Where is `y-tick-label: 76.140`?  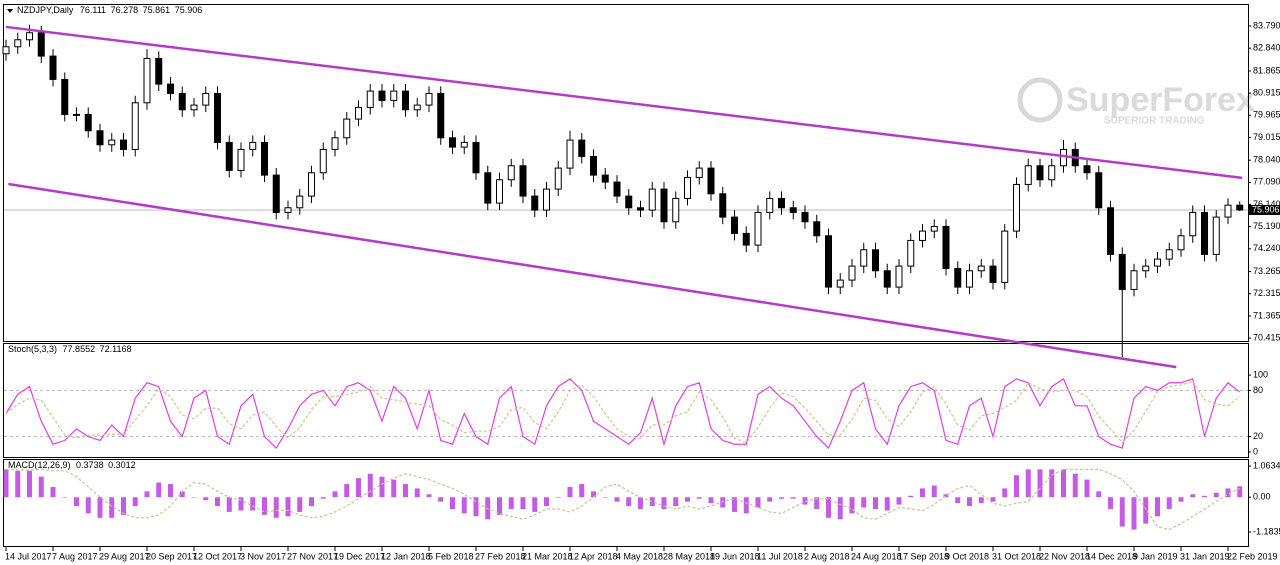 y-tick-label: 76.140 is located at coordinates (1266, 204).